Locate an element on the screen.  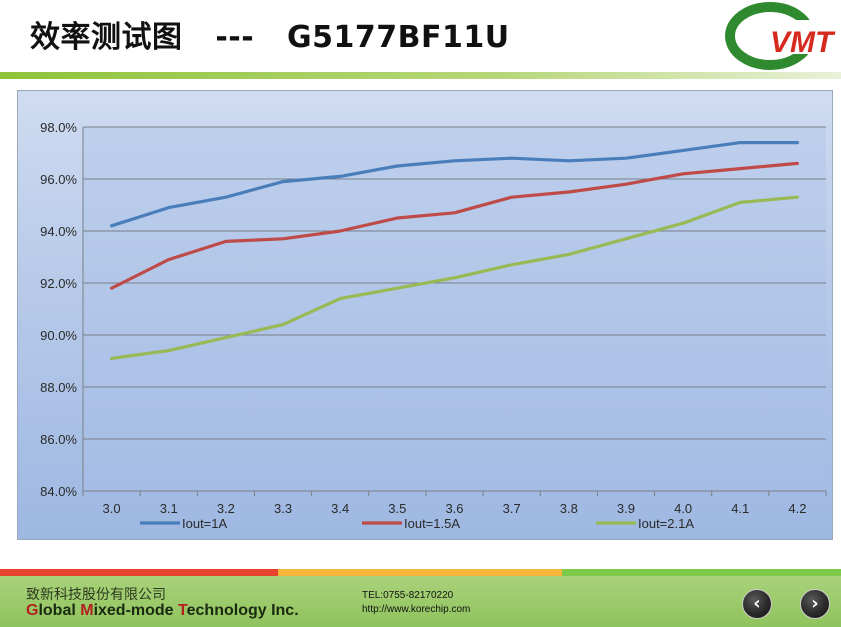
legend-label-3: Iout=2.1A is located at coordinates (666, 523).